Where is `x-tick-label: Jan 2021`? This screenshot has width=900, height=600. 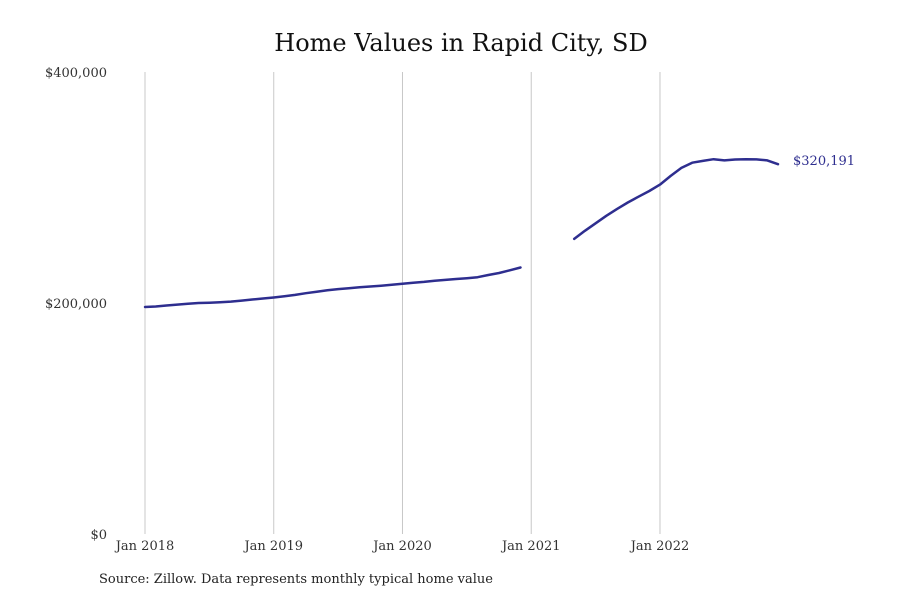
x-tick-label: Jan 2021 is located at coordinates (530, 546).